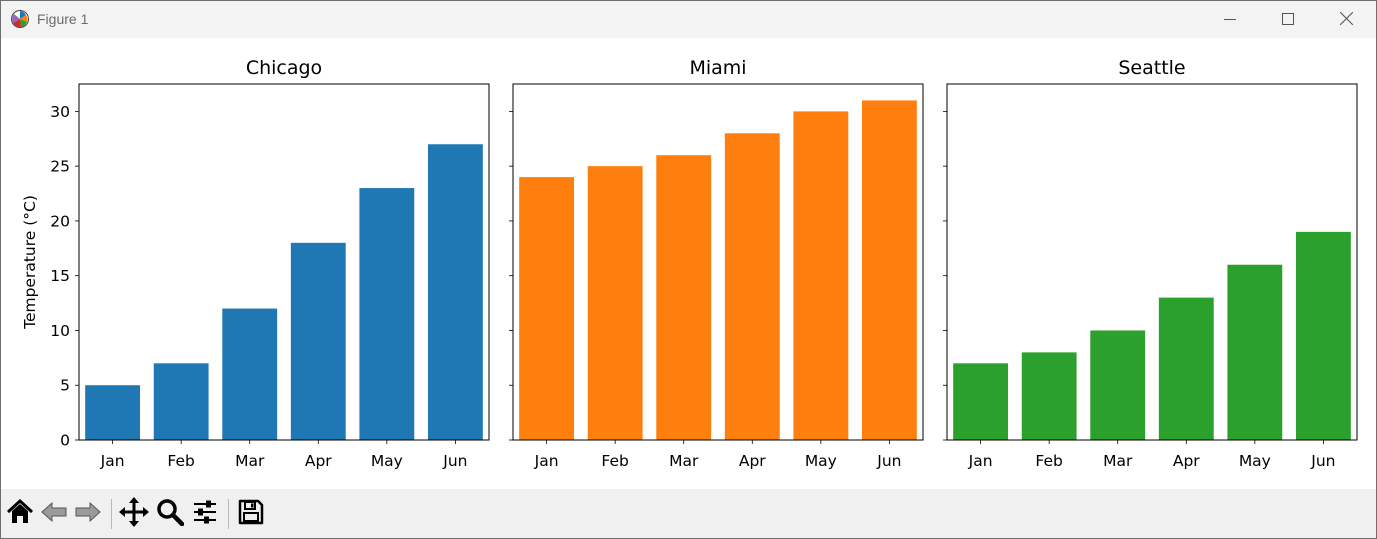  Describe the element at coordinates (60, 112) in the screenshot. I see `y-tick-label: 30` at that location.